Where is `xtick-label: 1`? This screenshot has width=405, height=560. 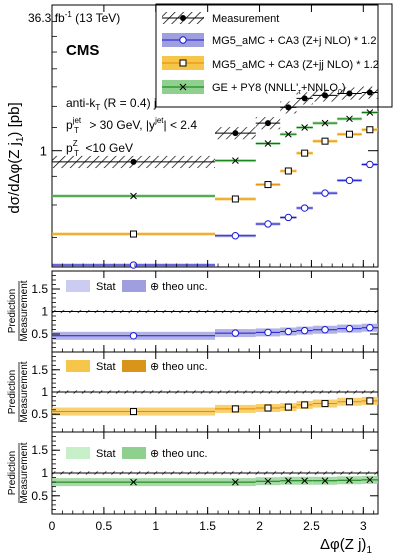 xtick-label: 1 is located at coordinates (155, 526).